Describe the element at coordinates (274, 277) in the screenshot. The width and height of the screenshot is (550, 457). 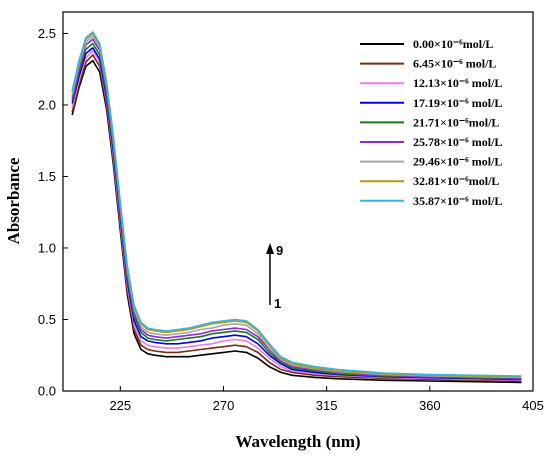
I see `trend-arrow: 9 1` at that location.